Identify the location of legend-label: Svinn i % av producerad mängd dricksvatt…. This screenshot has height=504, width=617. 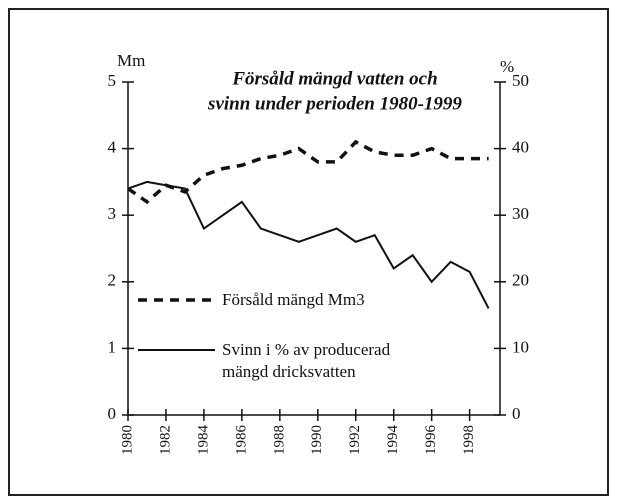
(306, 360).